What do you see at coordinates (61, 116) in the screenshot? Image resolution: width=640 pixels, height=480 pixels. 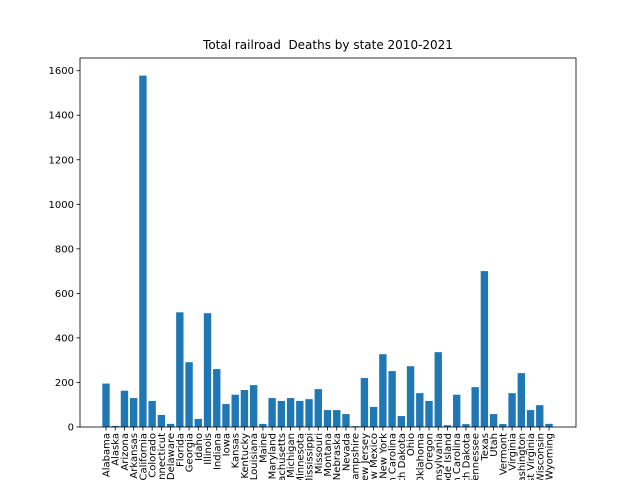 I see `y-tick-label: 1400` at bounding box center [61, 116].